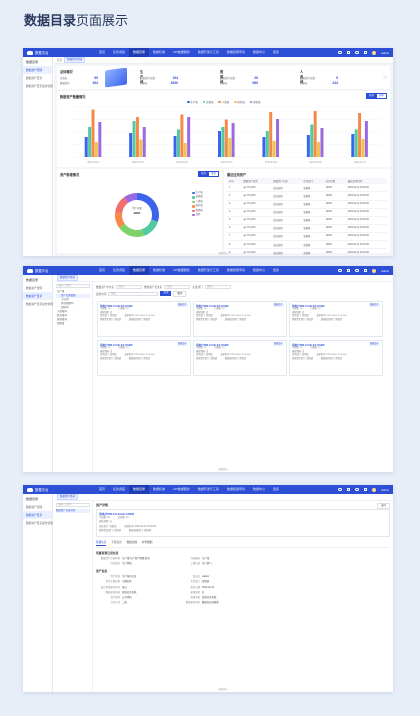 The width and height of the screenshot is (420, 716). What do you see at coordinates (62, 315) in the screenshot?
I see `tree-node: 财务域(3)` at bounding box center [62, 315].